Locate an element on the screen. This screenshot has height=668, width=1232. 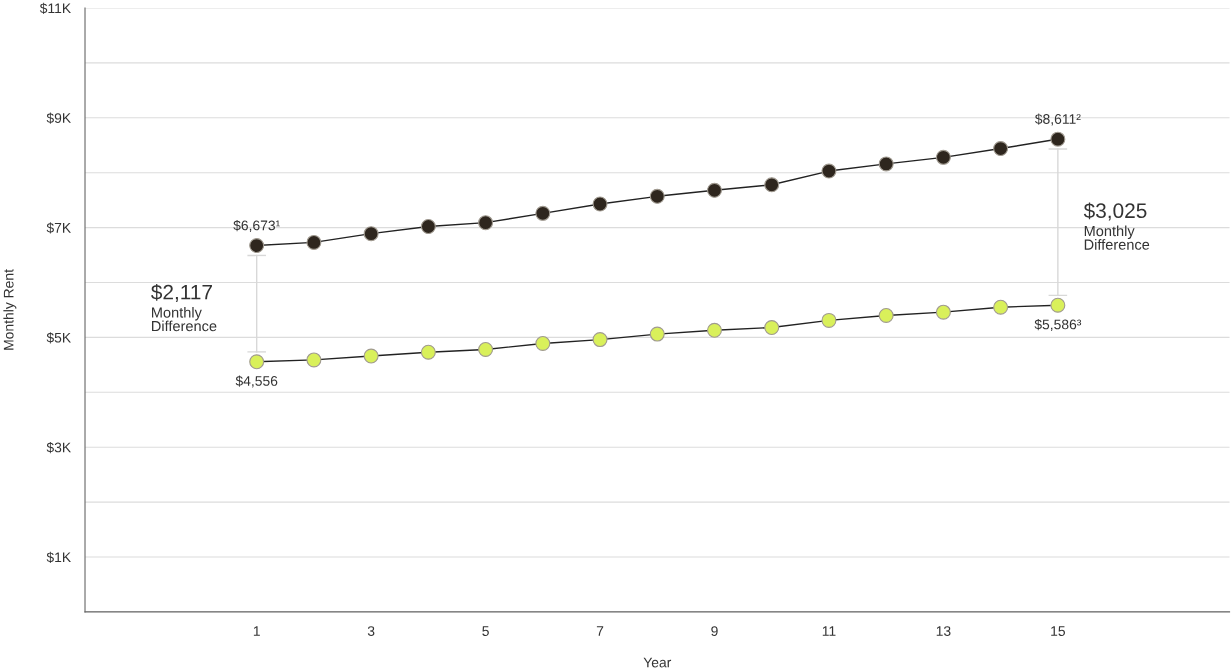
data-label: $5,586³ is located at coordinates (1058, 324).